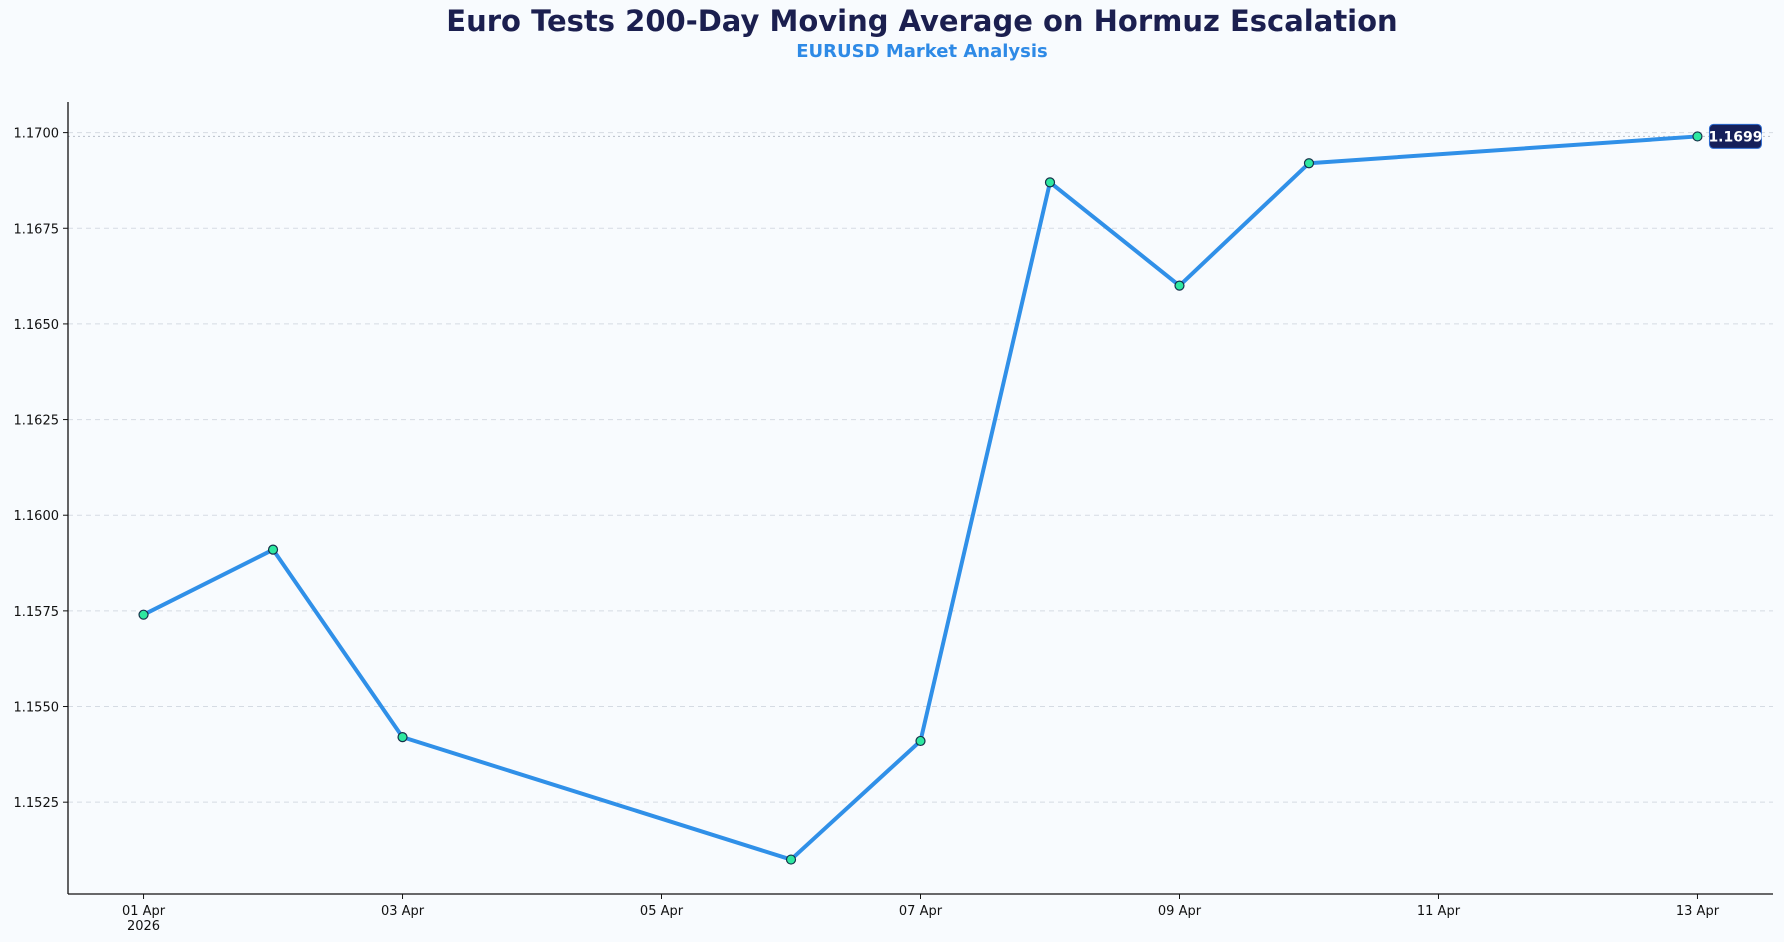 This screenshot has width=1784, height=942. I want to click on x-tick-label: 03 Apr, so click(403, 911).